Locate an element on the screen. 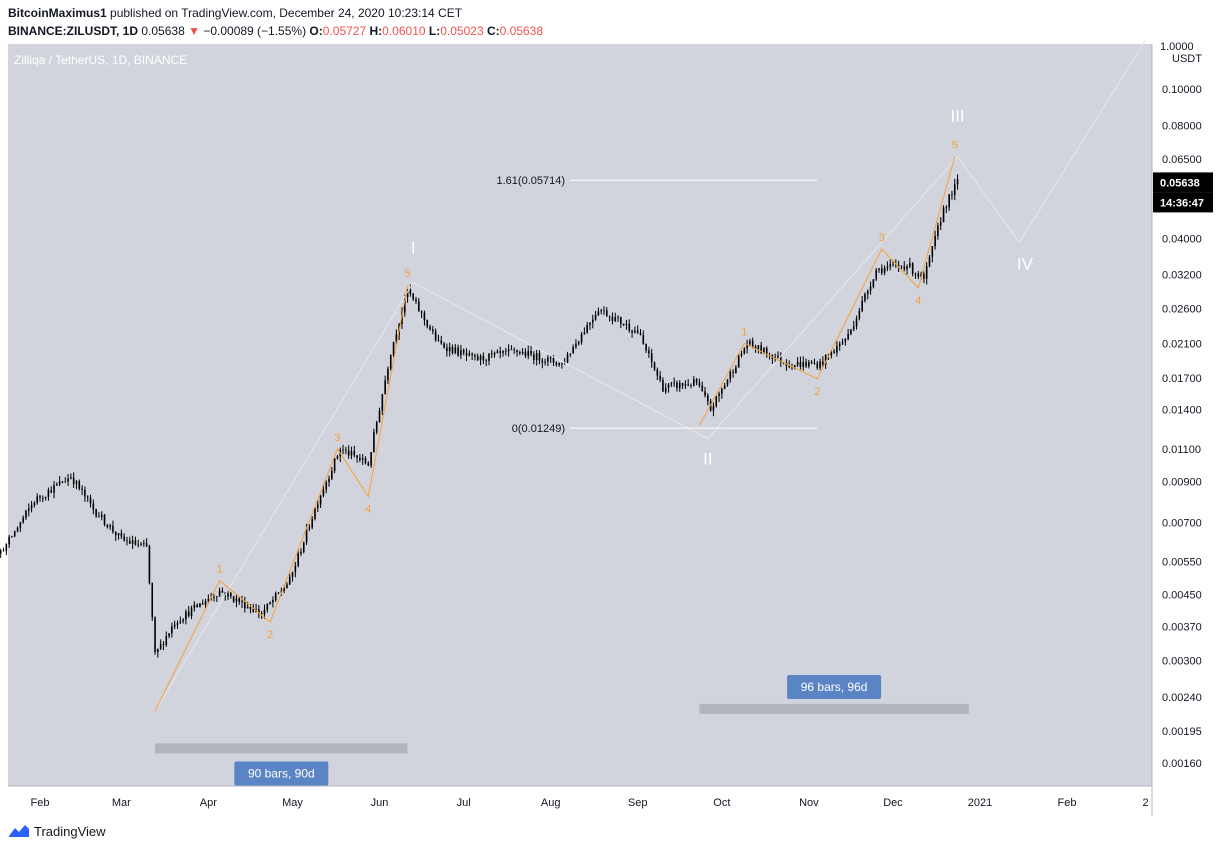 Image resolution: width=1226 pixels, height=852 pixels. chart-title: Zilliqa / TetherUS, 1D, BINANCE is located at coordinates (100, 60).